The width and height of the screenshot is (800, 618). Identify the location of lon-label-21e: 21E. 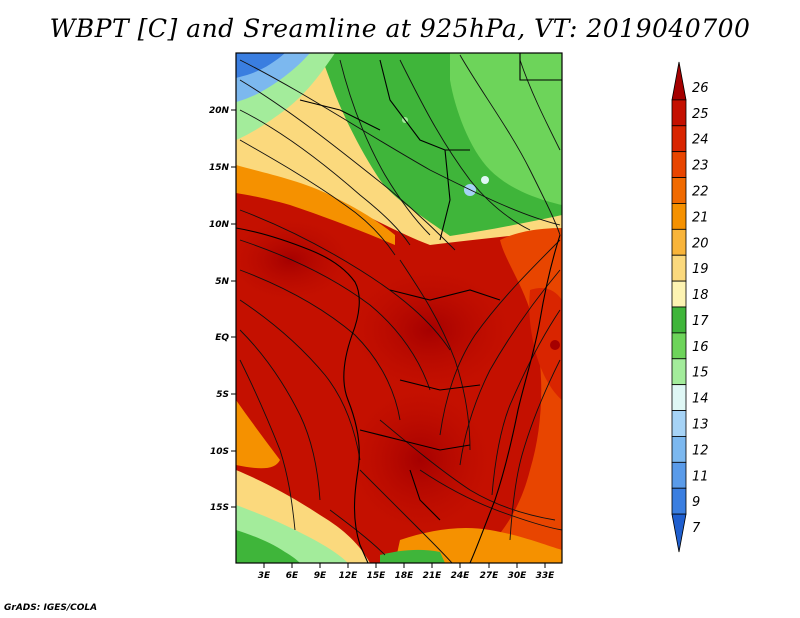
(433, 576).